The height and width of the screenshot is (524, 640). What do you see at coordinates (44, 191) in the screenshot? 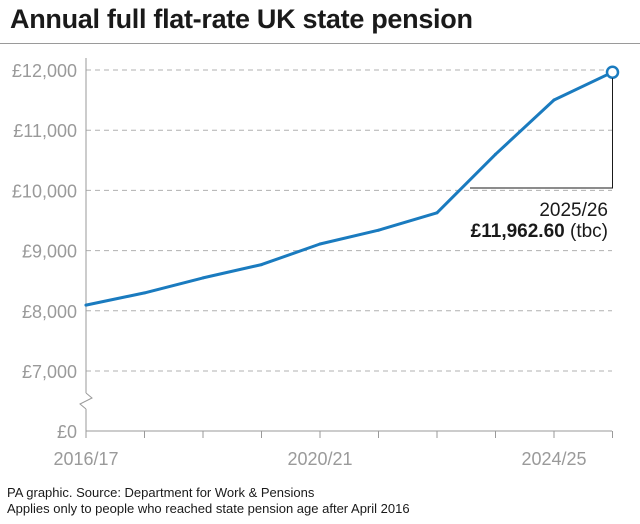
I see `y-tick-label: £10,000` at bounding box center [44, 191].